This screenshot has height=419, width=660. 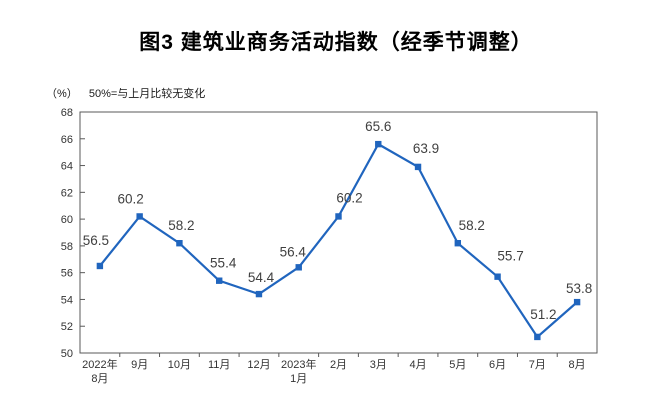 What do you see at coordinates (258, 365) in the screenshot?
I see `x-axis-label: 12月` at bounding box center [258, 365].